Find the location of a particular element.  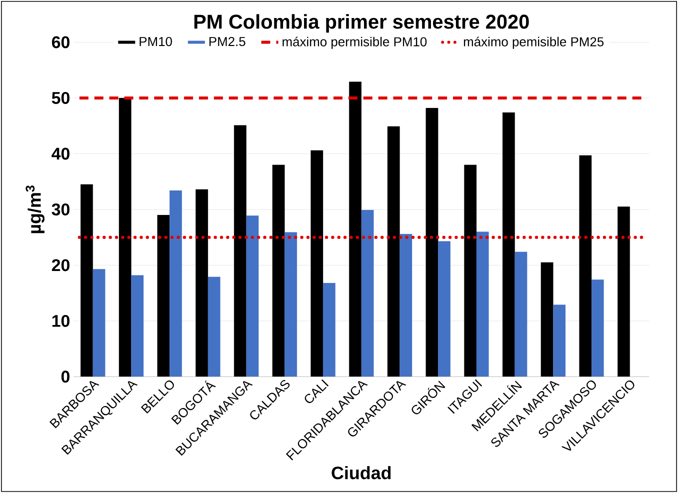

legend-label: máximo permisible PM10 is located at coordinates (354, 42).